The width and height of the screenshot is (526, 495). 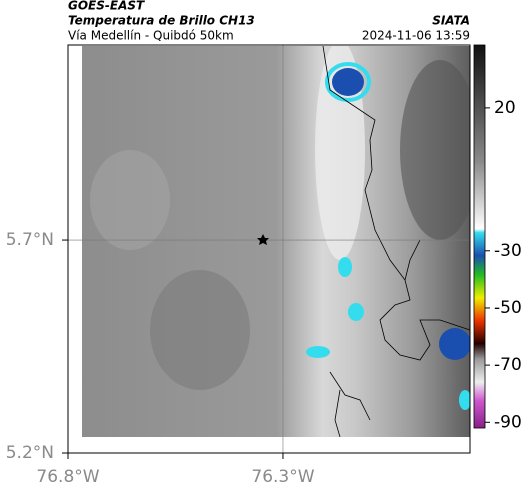 I want to click on colorbar-tick-label: 20, so click(x=505, y=108).